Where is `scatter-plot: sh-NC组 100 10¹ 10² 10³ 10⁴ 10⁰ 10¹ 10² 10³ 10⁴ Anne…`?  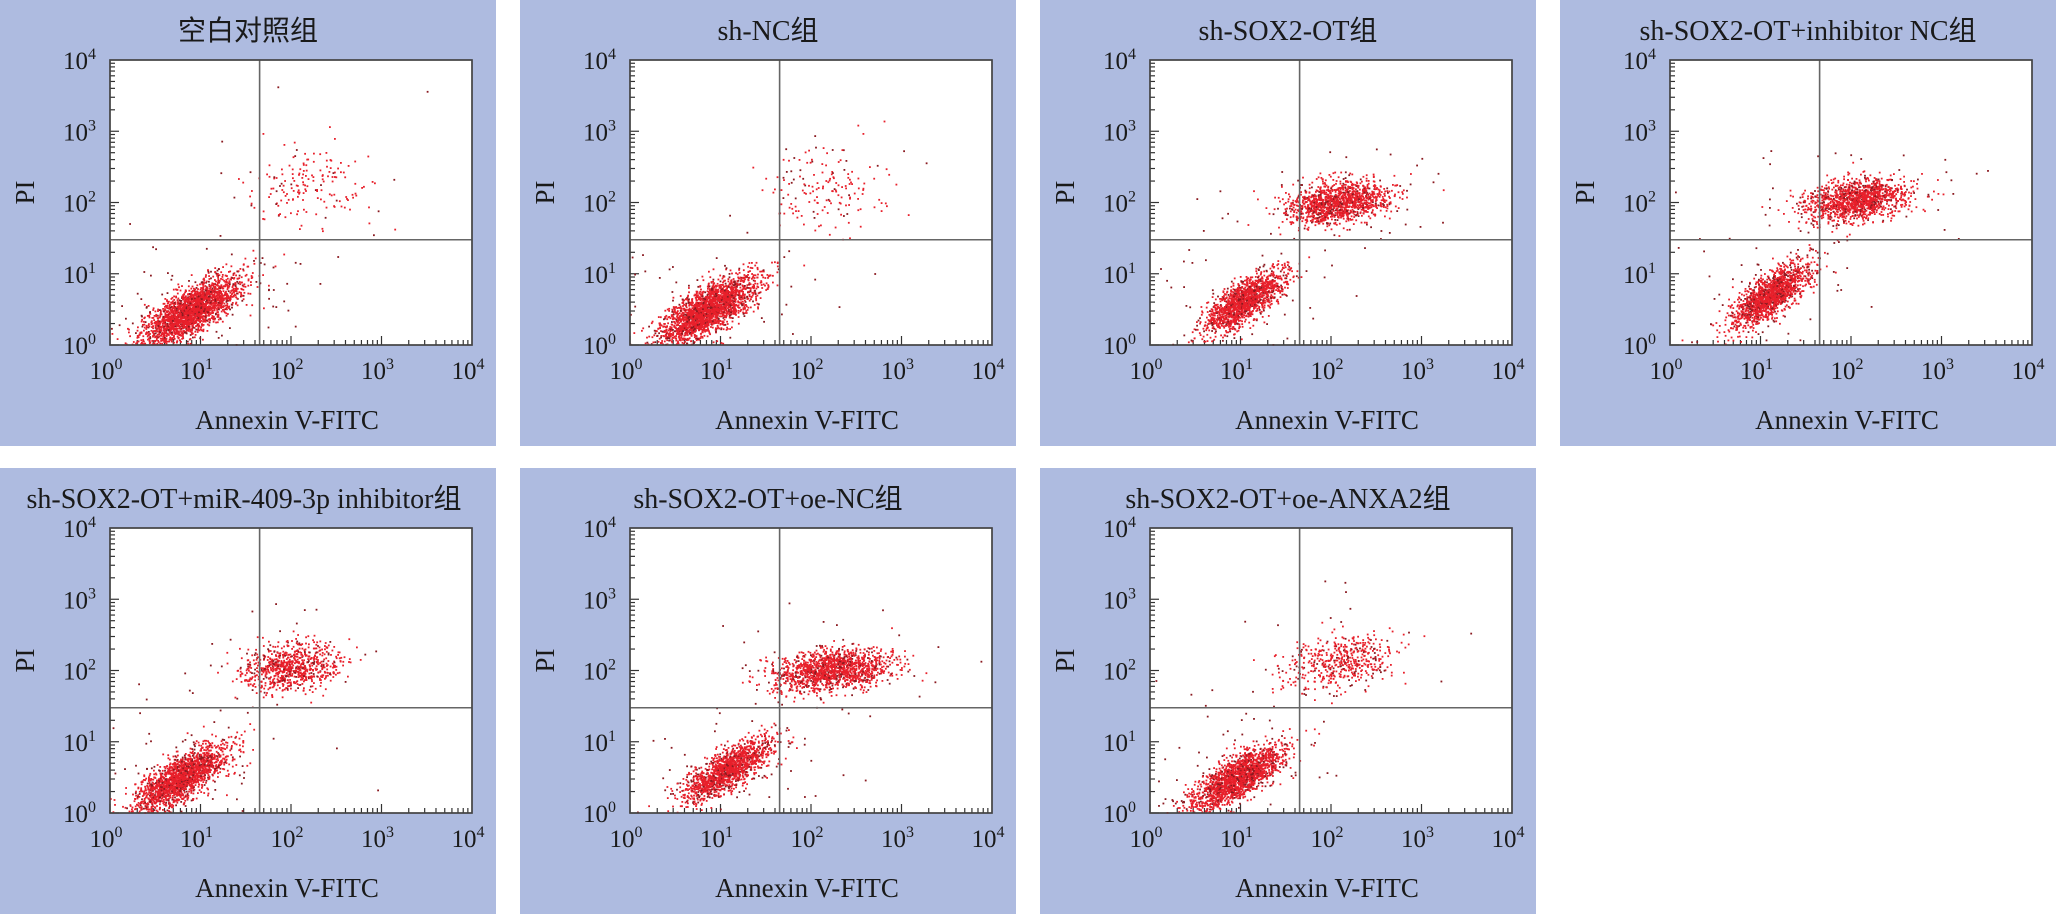
scatter-plot: sh-NC组 100 10¹ 10² 10³ 10⁴ 10⁰ 10¹ 10² 10³ 10⁴ Anne… is located at coordinates (767, 225).